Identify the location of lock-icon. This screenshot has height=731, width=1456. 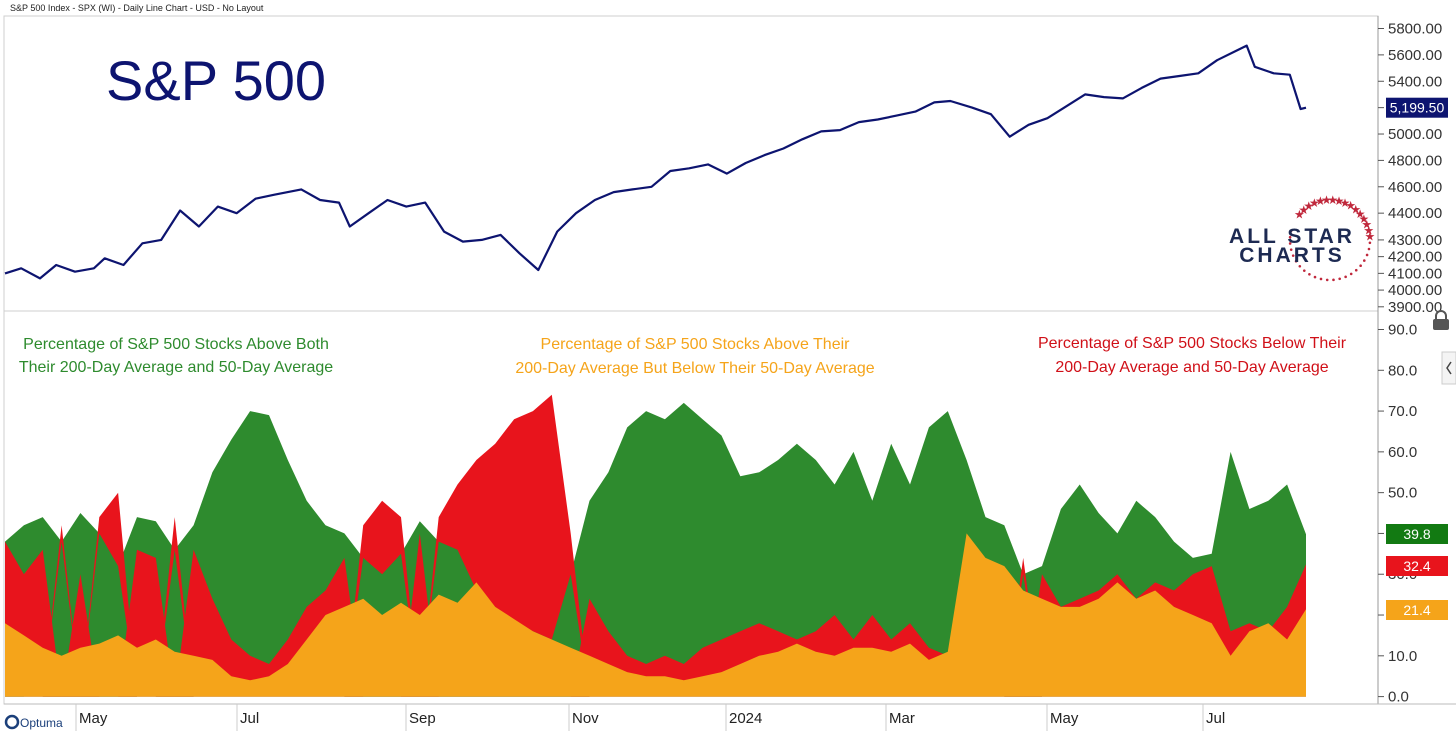
(1441, 320).